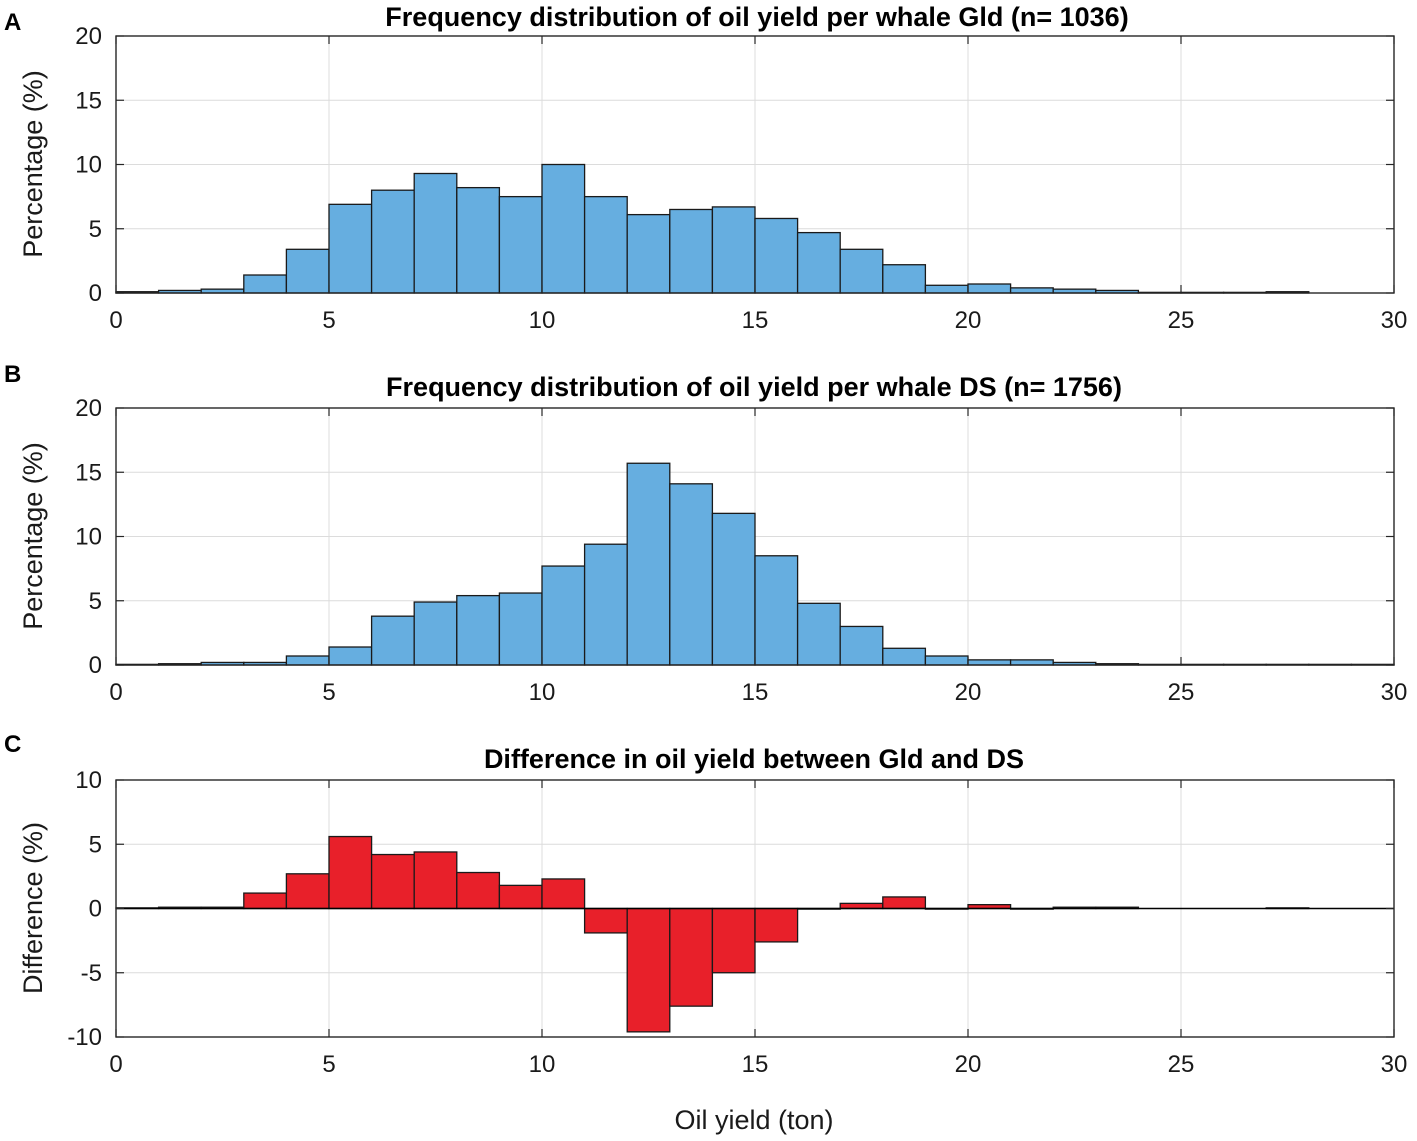 Image resolution: width=1417 pixels, height=1141 pixels. What do you see at coordinates (91, 973) in the screenshot?
I see `y-tick-label: -5` at bounding box center [91, 973].